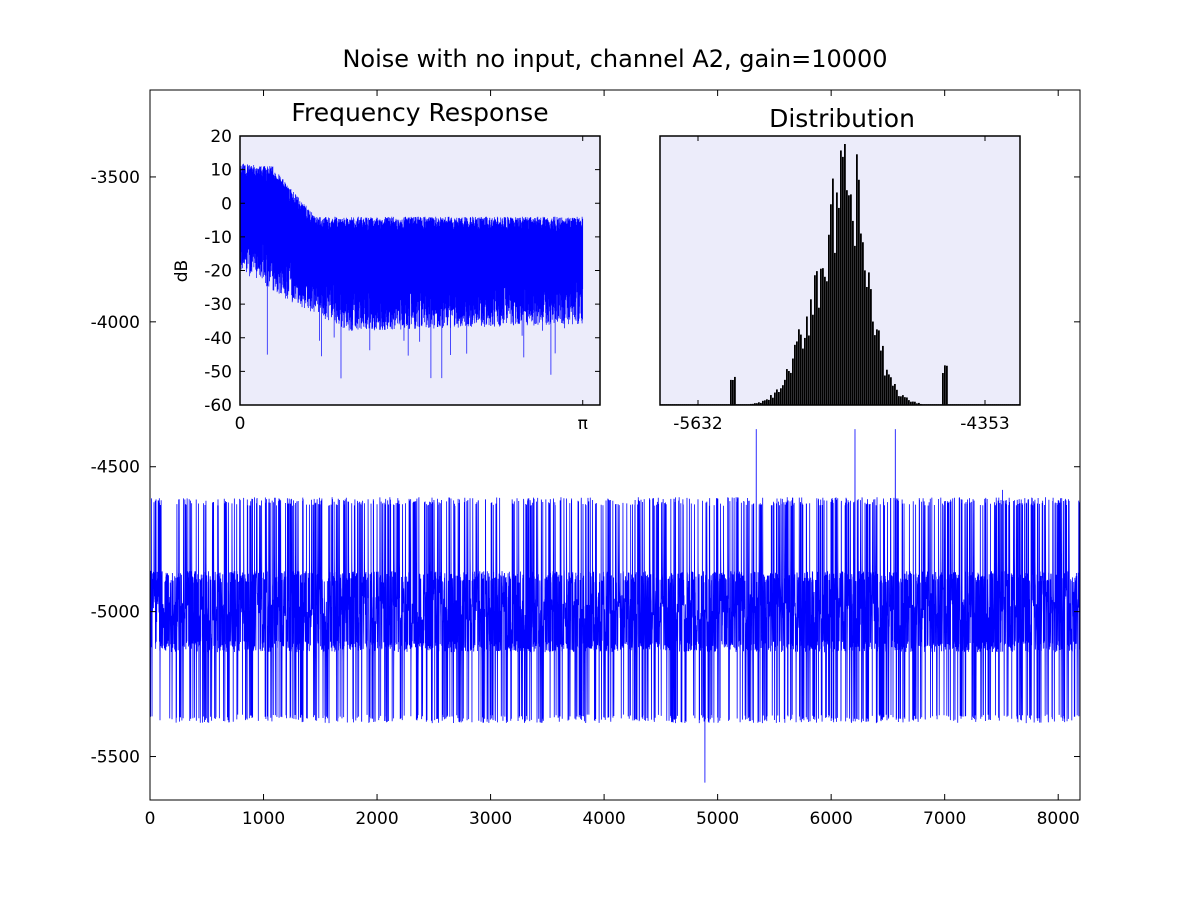  Describe the element at coordinates (583, 424) in the screenshot. I see `frequency-response-x-tick-label: π` at that location.